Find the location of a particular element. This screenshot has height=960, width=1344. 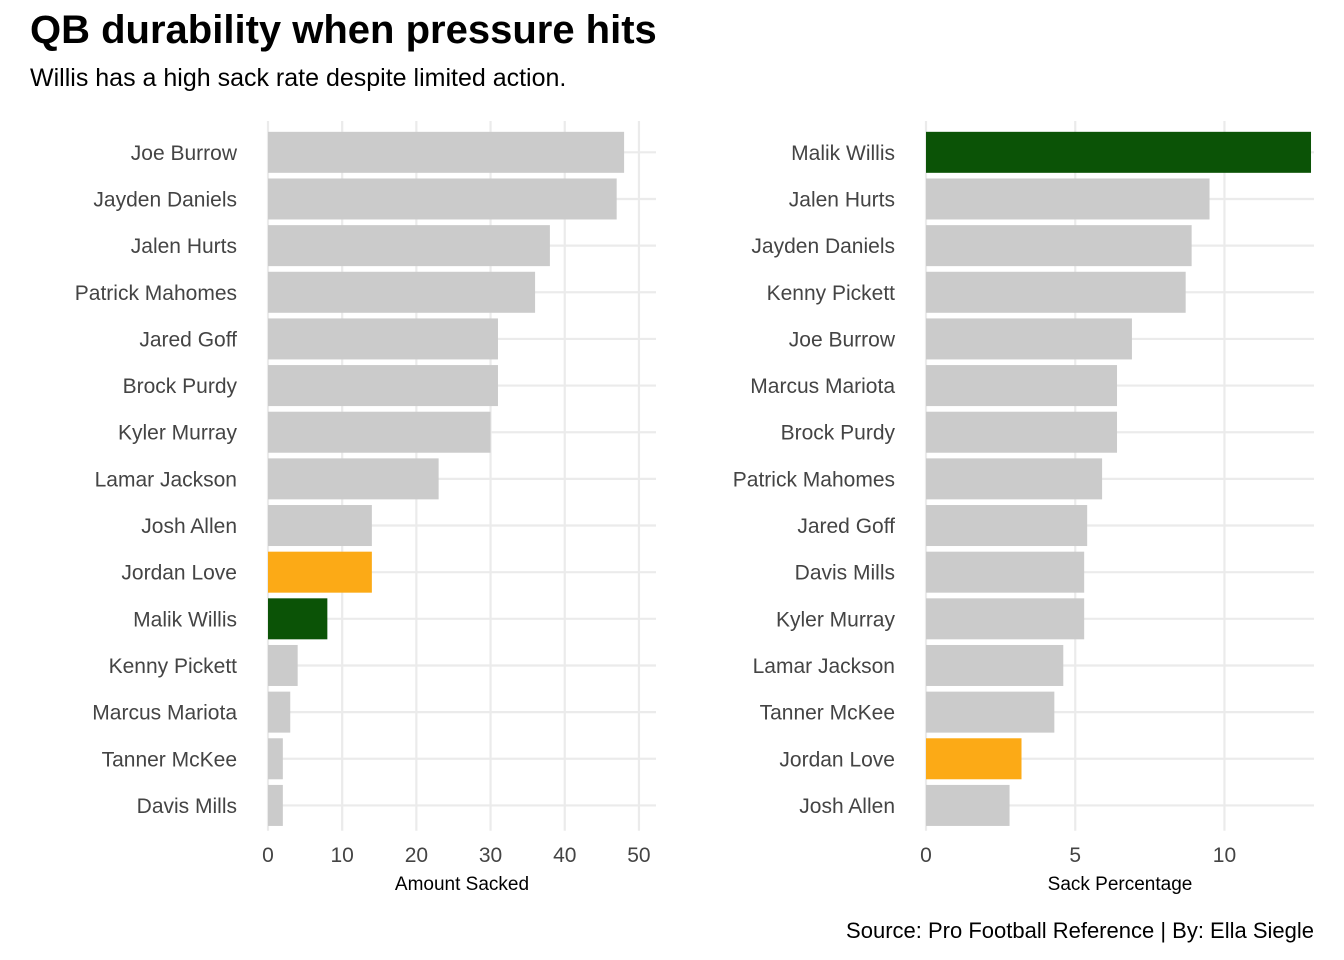

bar-sacks-josh-allen is located at coordinates (320, 526).